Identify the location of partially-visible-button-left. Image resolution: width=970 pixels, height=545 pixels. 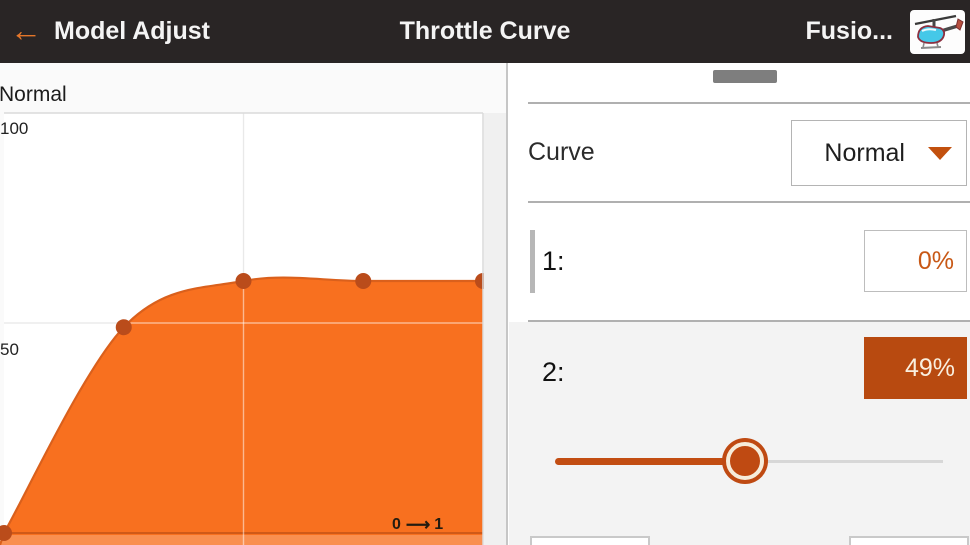
(590, 540).